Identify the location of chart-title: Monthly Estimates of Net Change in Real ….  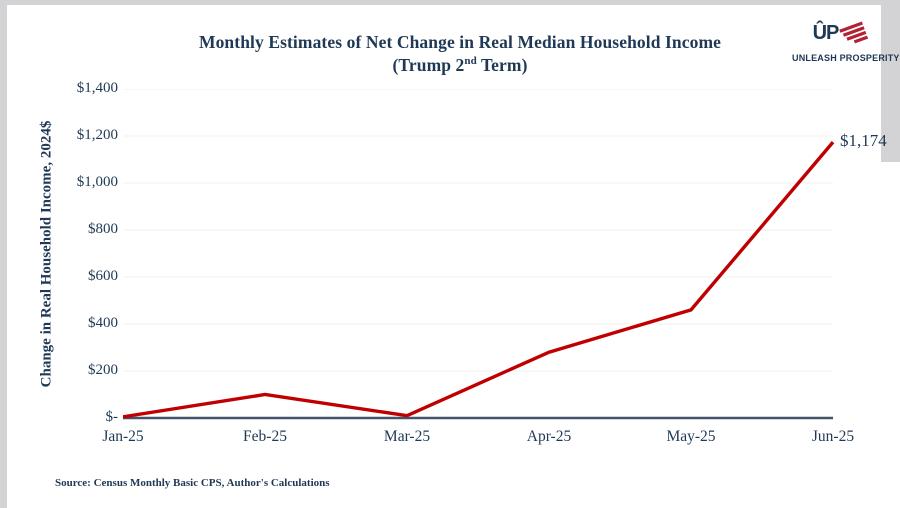
(460, 54).